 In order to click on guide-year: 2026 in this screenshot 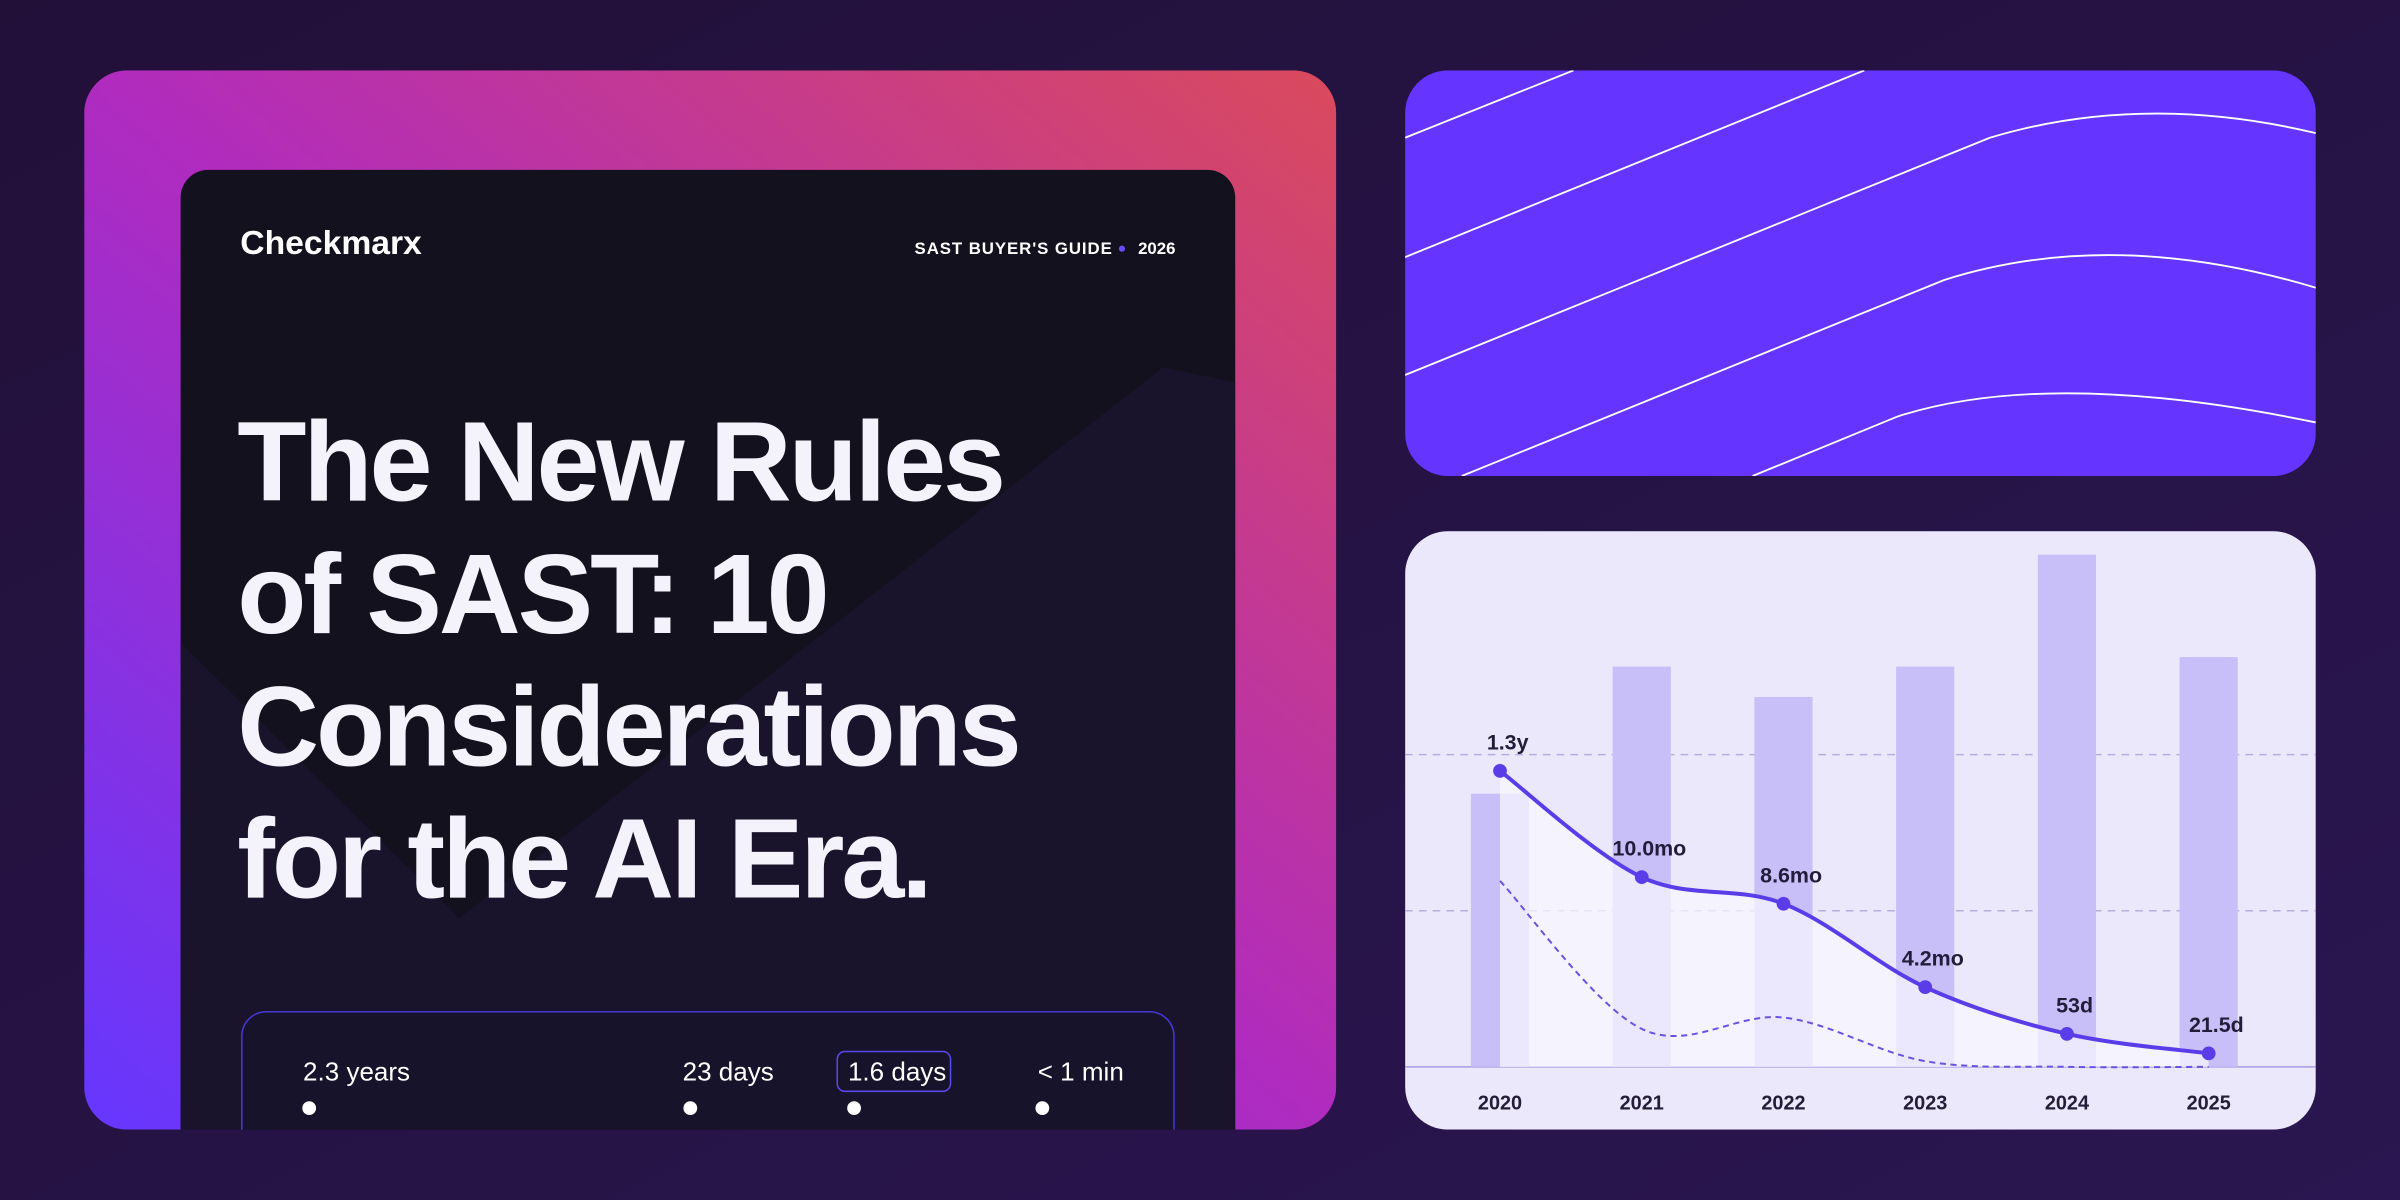, I will do `click(1156, 248)`.